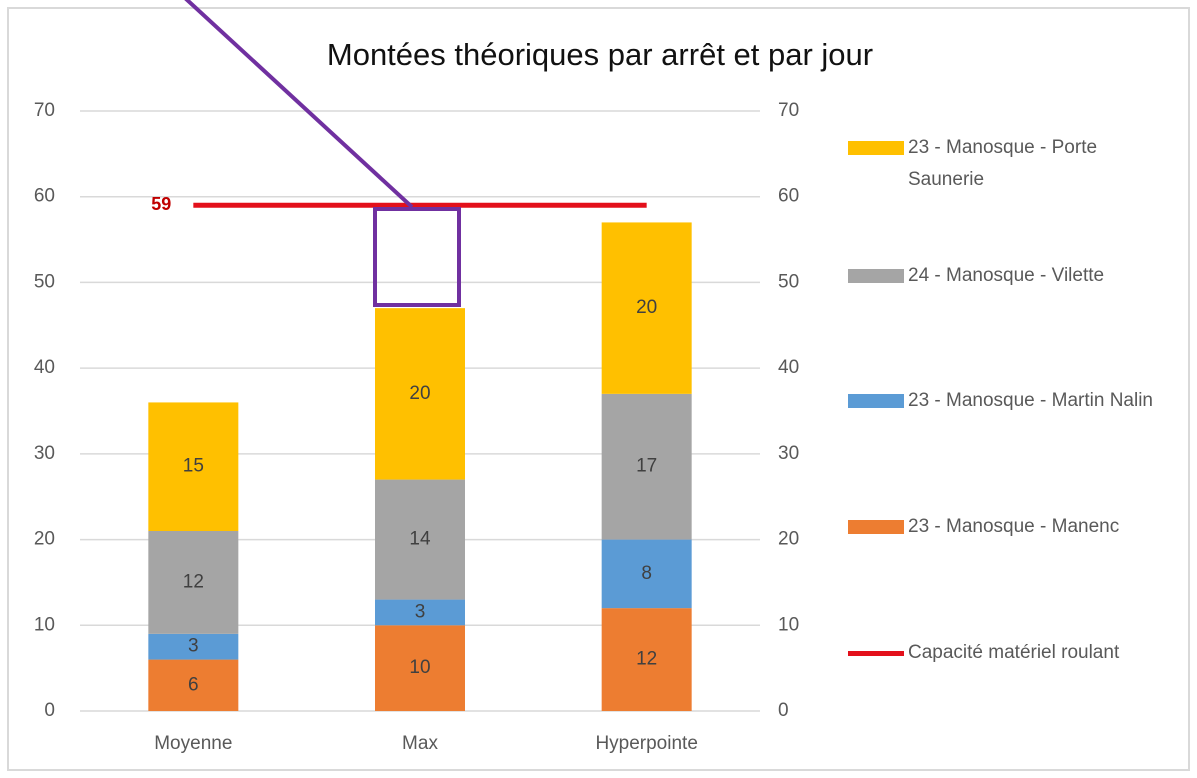 This screenshot has height=778, width=1197. I want to click on data-label: 15, so click(193, 466).